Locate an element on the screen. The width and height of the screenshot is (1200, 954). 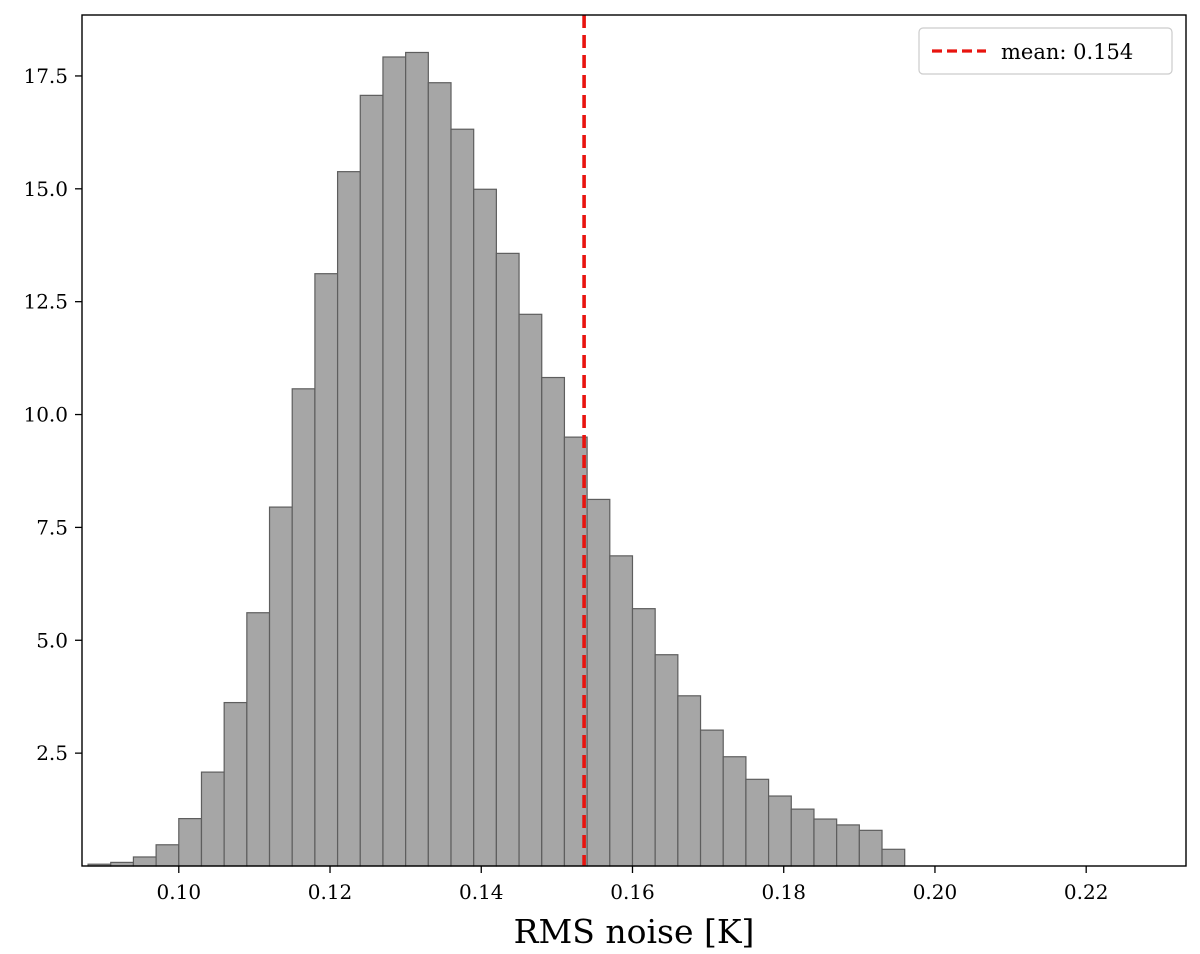
y-tick-label: 17.5 is located at coordinates (45, 76).